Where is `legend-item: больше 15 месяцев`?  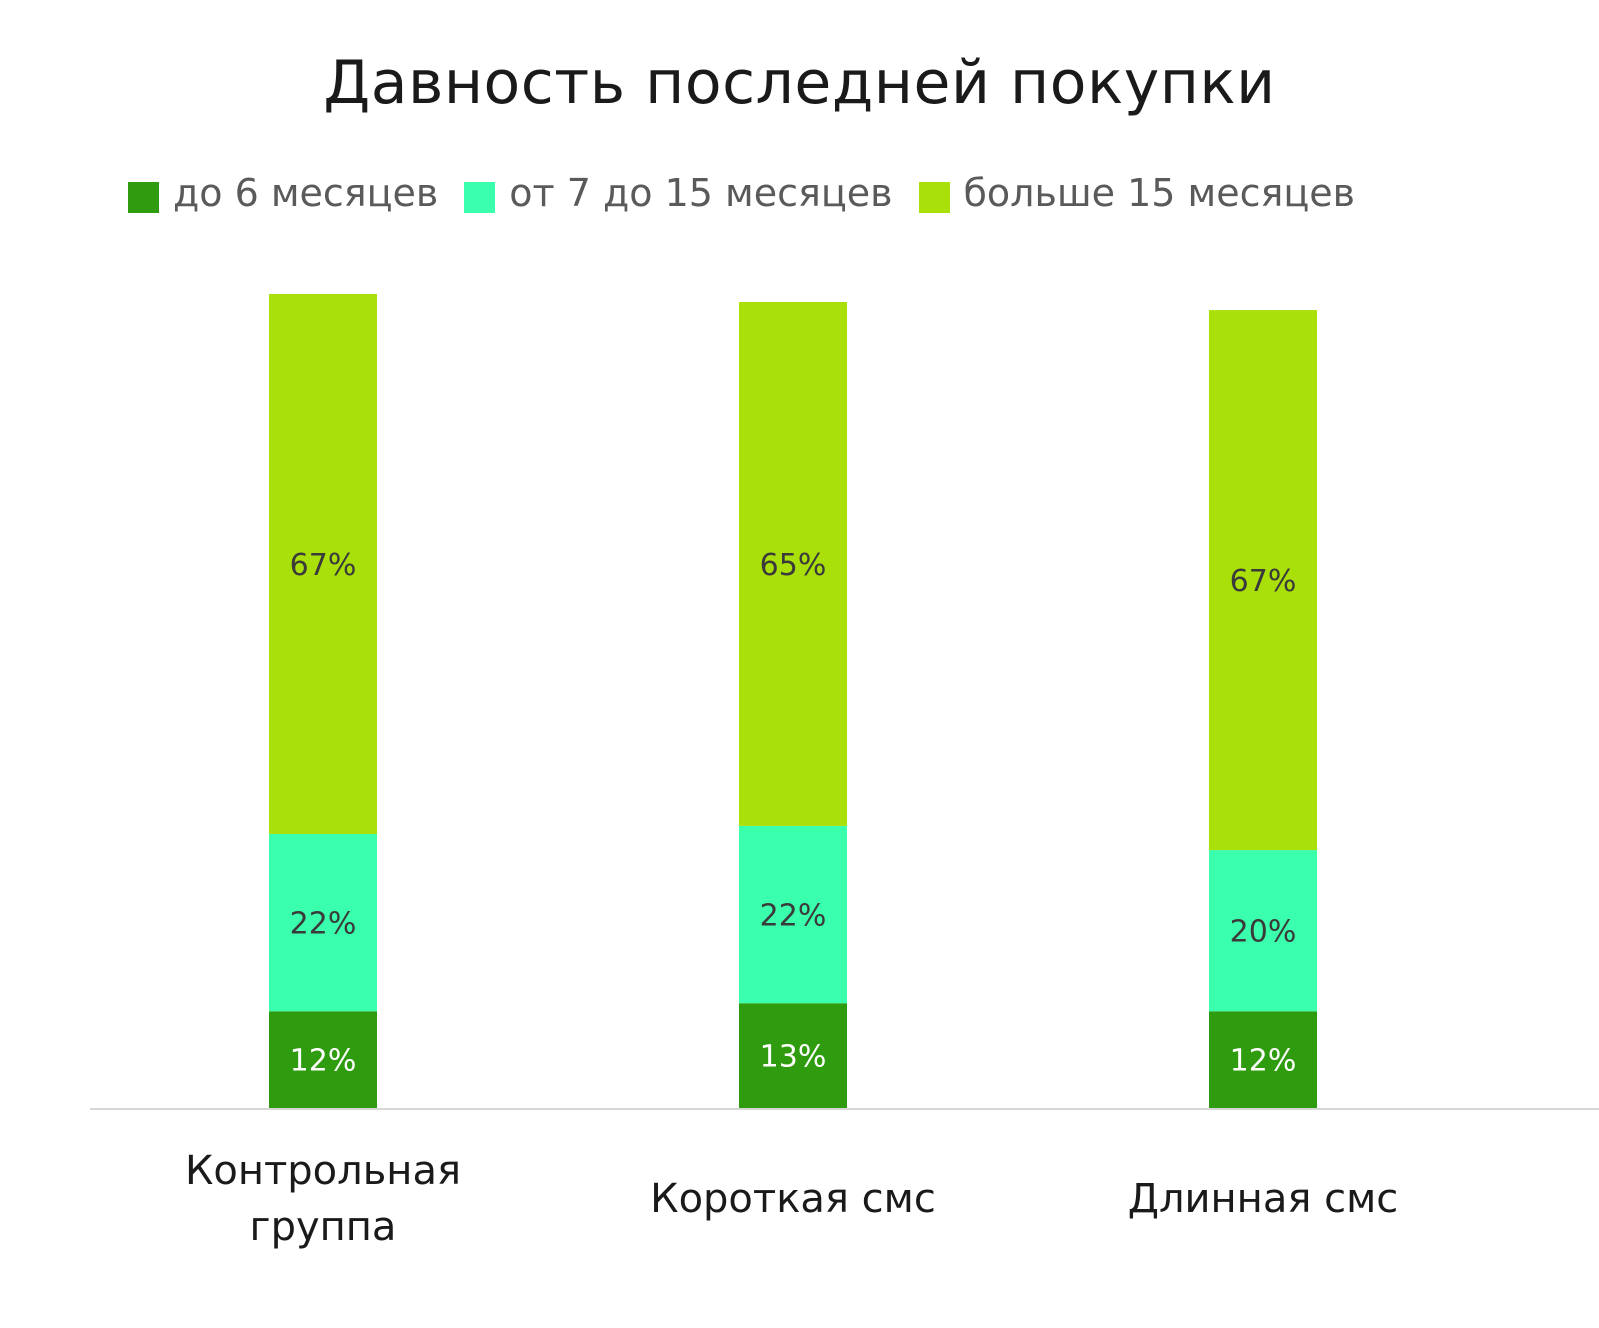
legend-item: больше 15 месяцев is located at coordinates (1136, 193).